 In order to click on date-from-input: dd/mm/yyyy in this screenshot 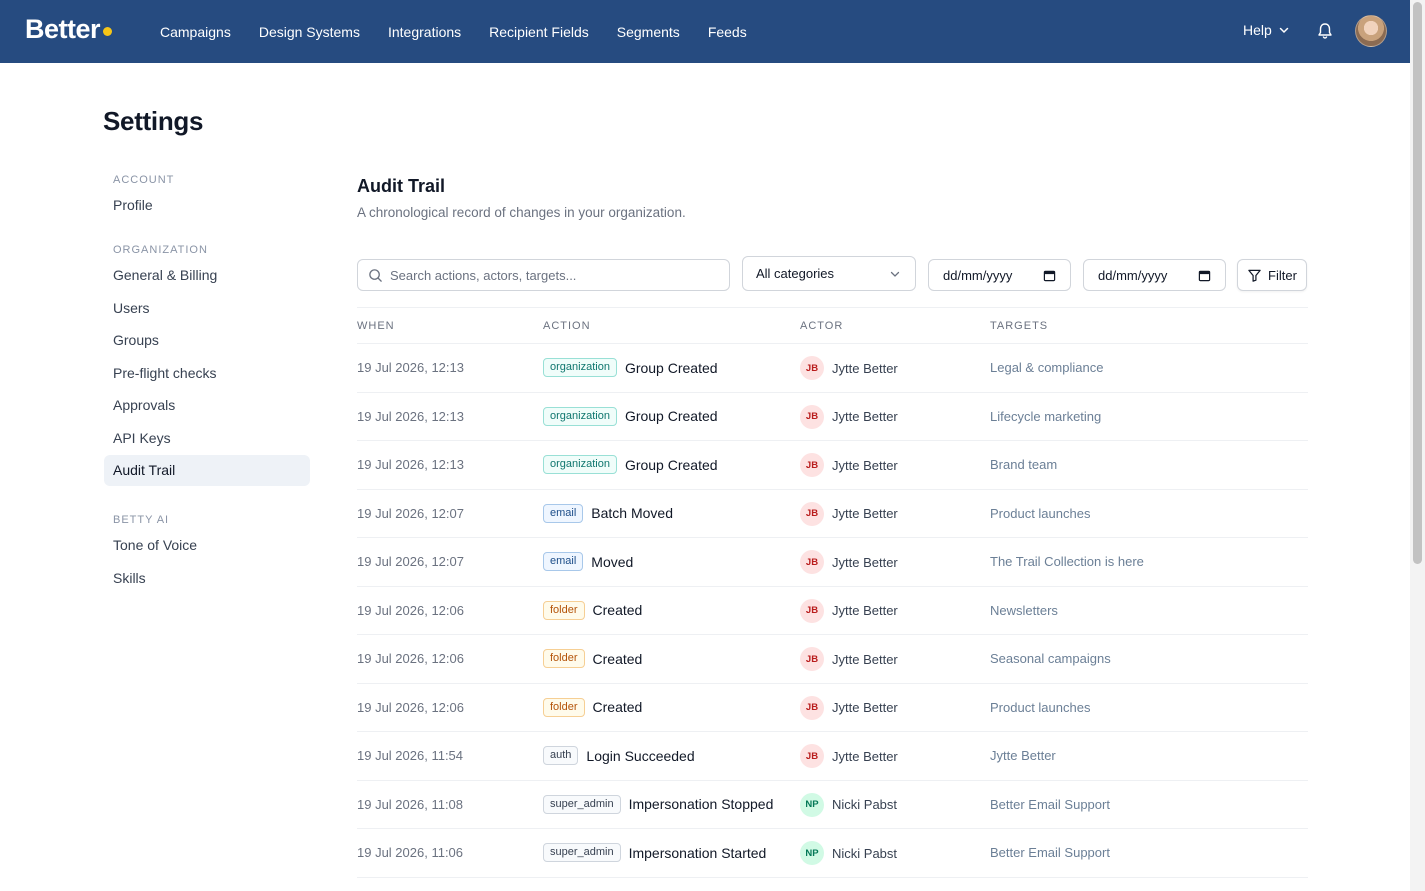, I will do `click(999, 275)`.